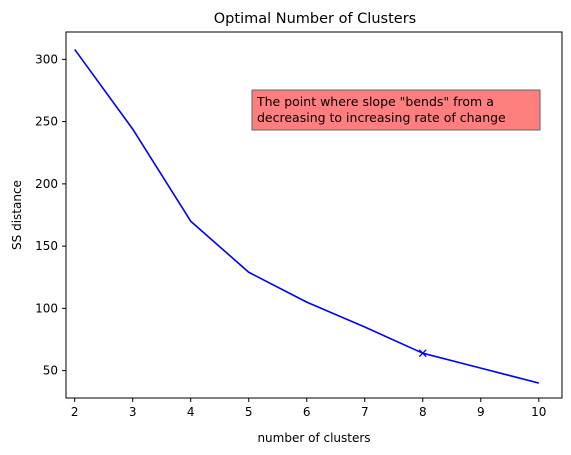  What do you see at coordinates (17, 215) in the screenshot?
I see `y-axis-label: SS distance` at bounding box center [17, 215].